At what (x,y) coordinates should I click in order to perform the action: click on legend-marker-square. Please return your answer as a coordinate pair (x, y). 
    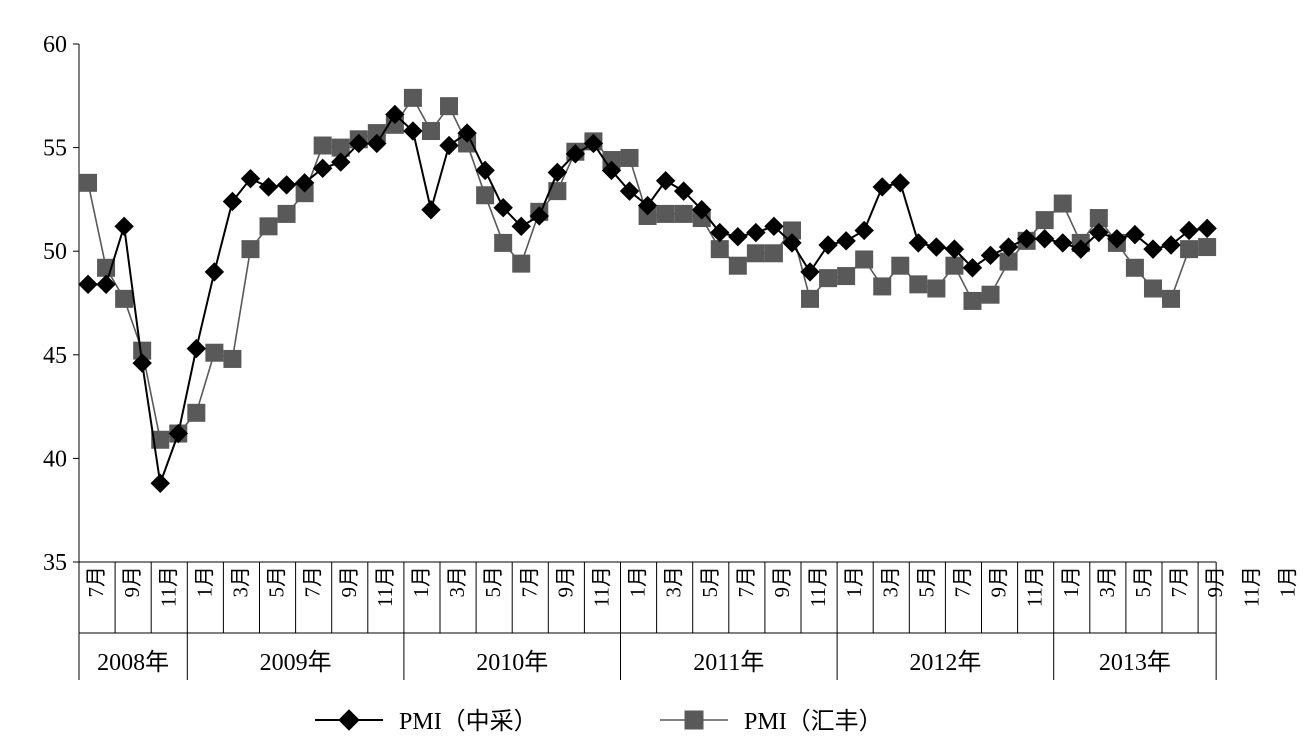
    Looking at the image, I should click on (694, 720).